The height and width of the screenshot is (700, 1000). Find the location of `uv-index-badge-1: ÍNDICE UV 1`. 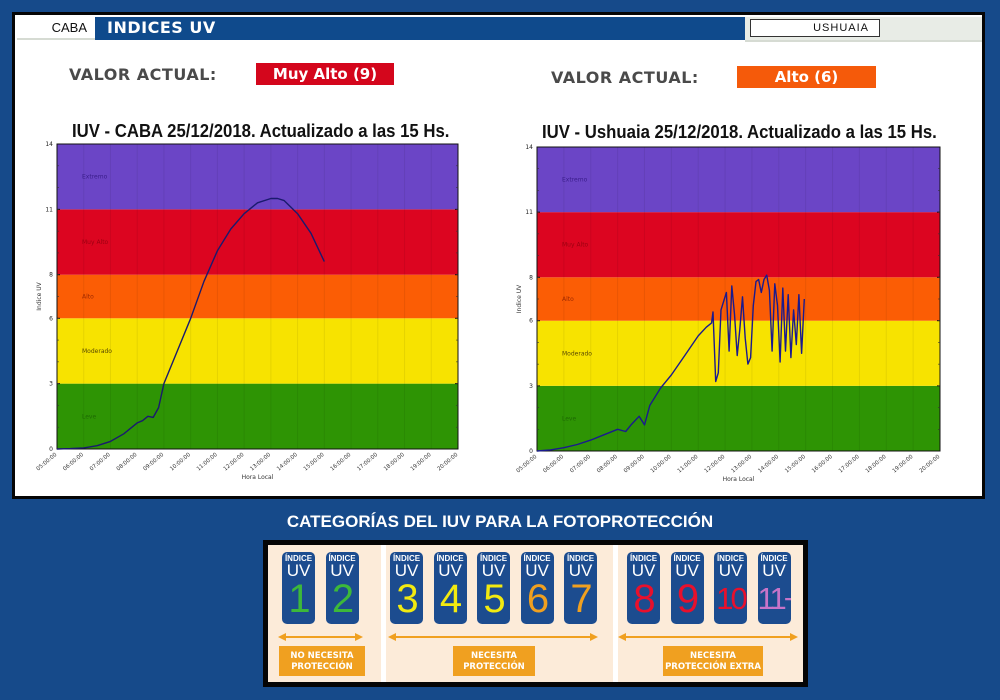

uv-index-badge-1: ÍNDICE UV 1 is located at coordinates (298, 588).